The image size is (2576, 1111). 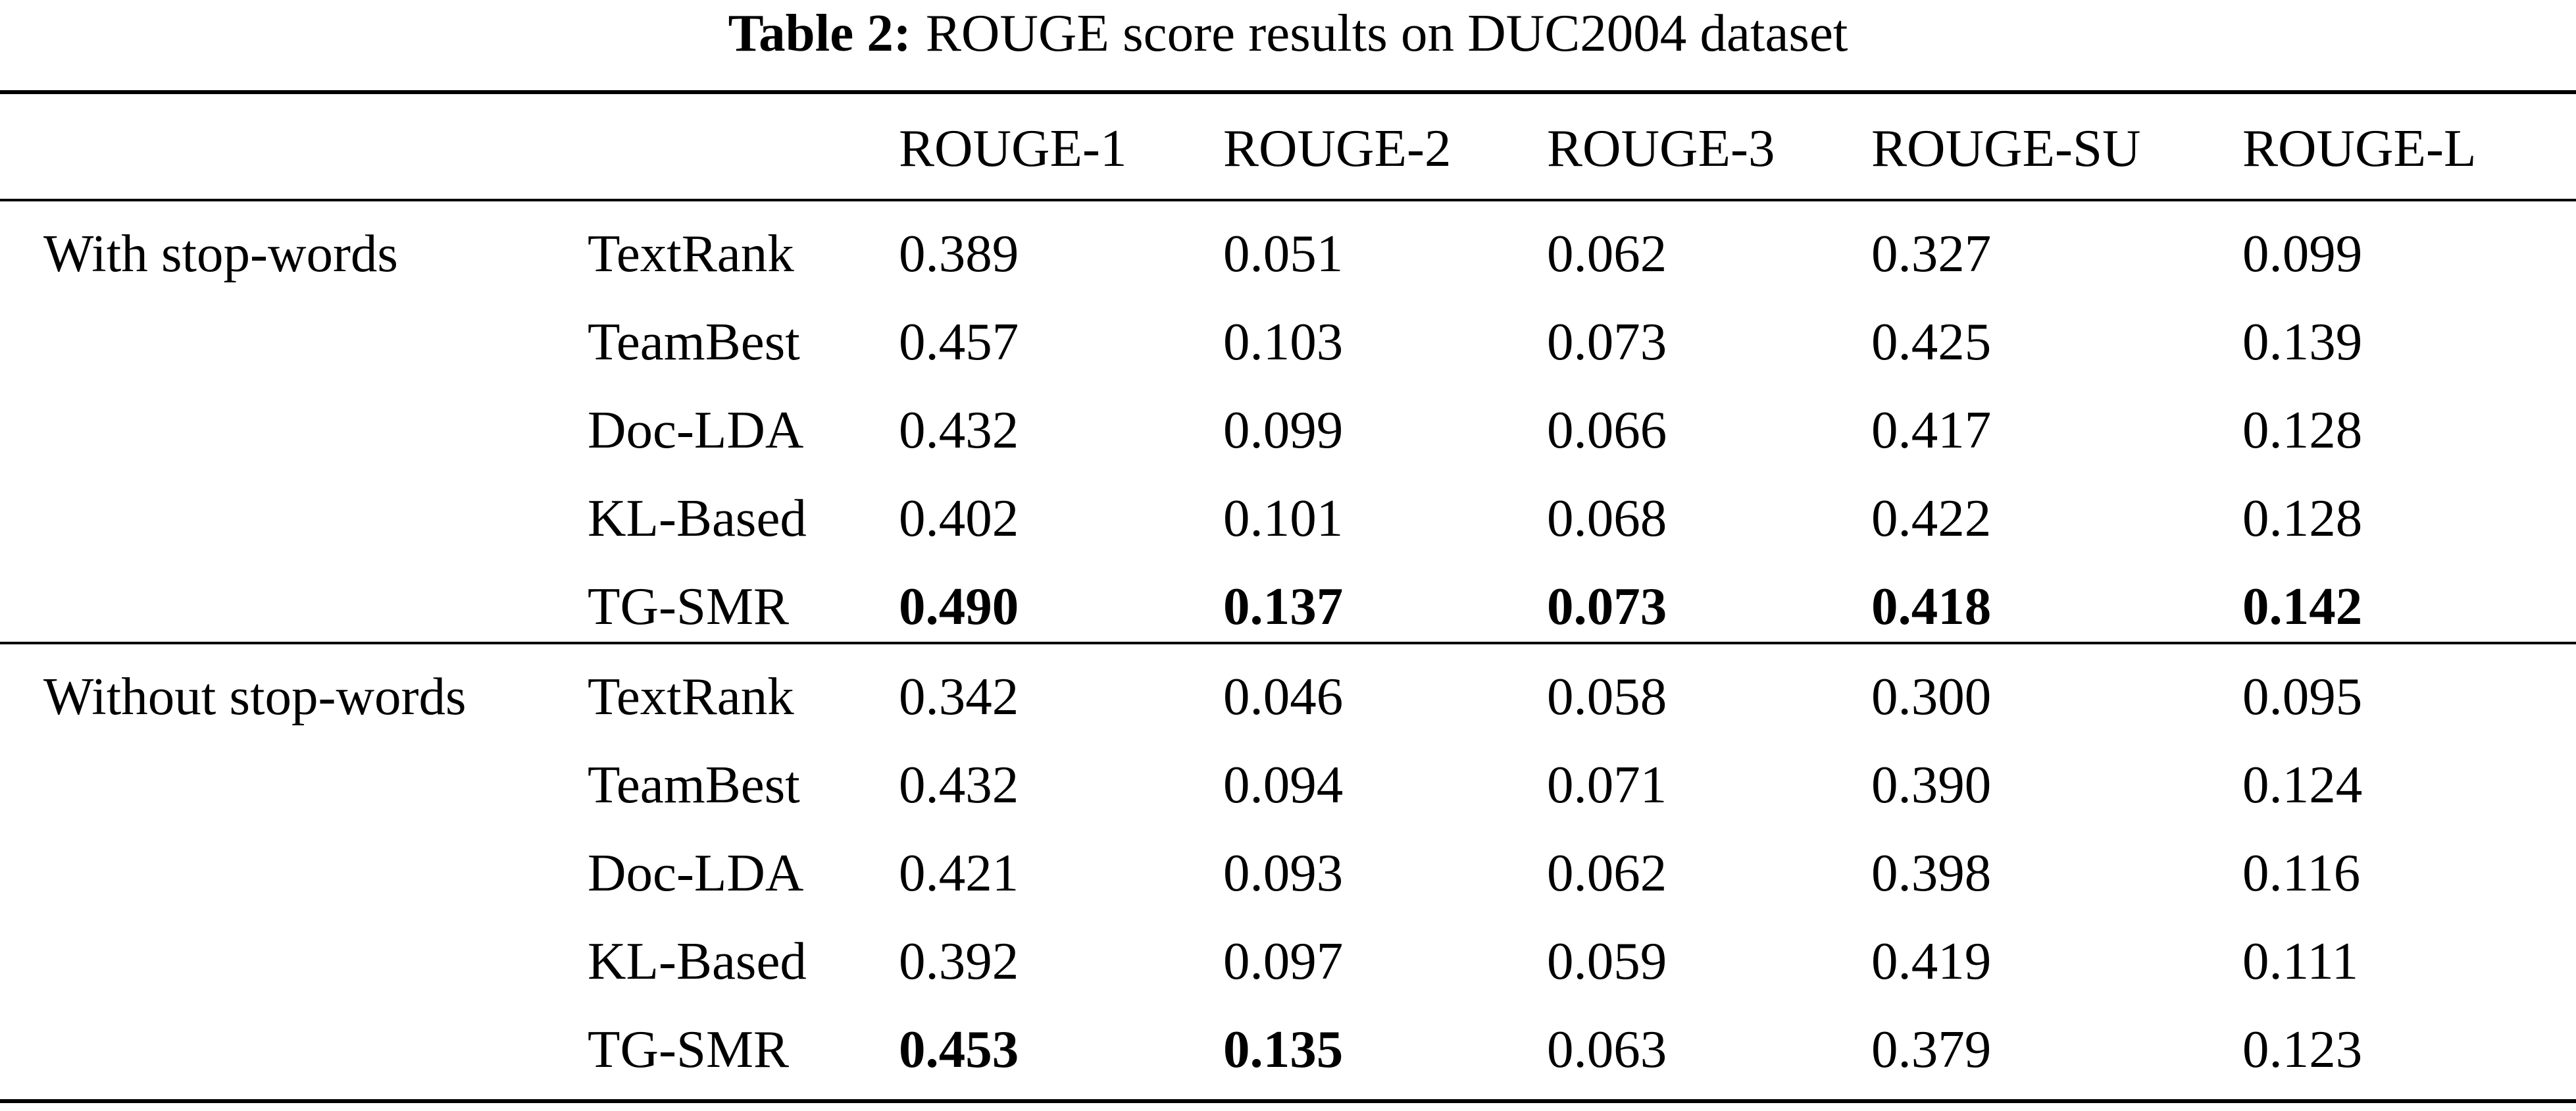 I want to click on score-cell: 0.111, so click(x=2300, y=961).